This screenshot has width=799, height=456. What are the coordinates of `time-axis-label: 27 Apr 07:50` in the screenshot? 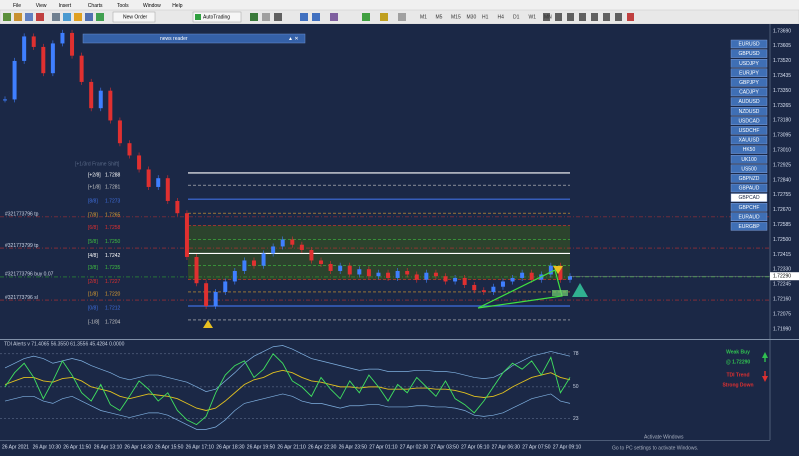 It's located at (536, 447).